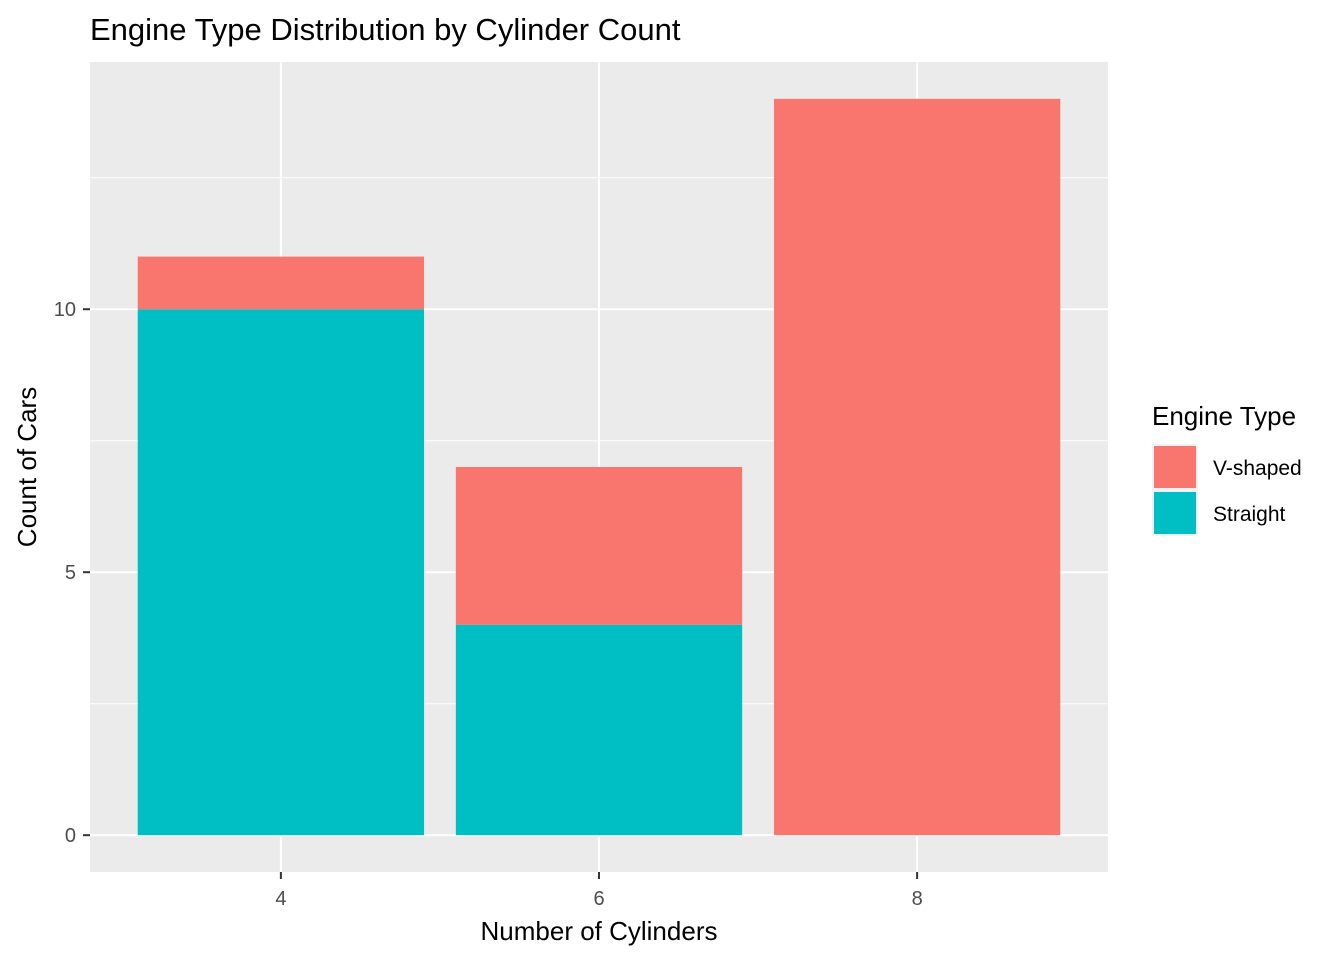 The image size is (1344, 960). Describe the element at coordinates (917, 899) in the screenshot. I see `x-tick-label: 8` at that location.